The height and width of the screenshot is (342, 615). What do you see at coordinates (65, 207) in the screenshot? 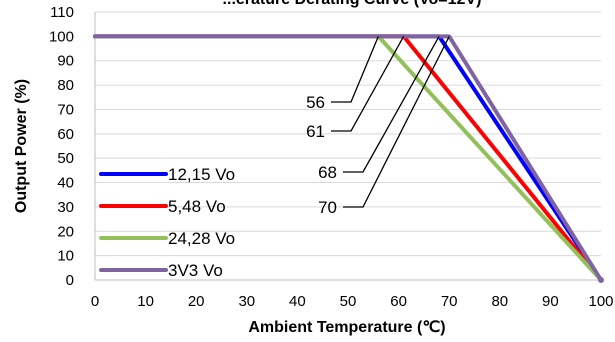
I see `y-tick-label: 30` at bounding box center [65, 207].